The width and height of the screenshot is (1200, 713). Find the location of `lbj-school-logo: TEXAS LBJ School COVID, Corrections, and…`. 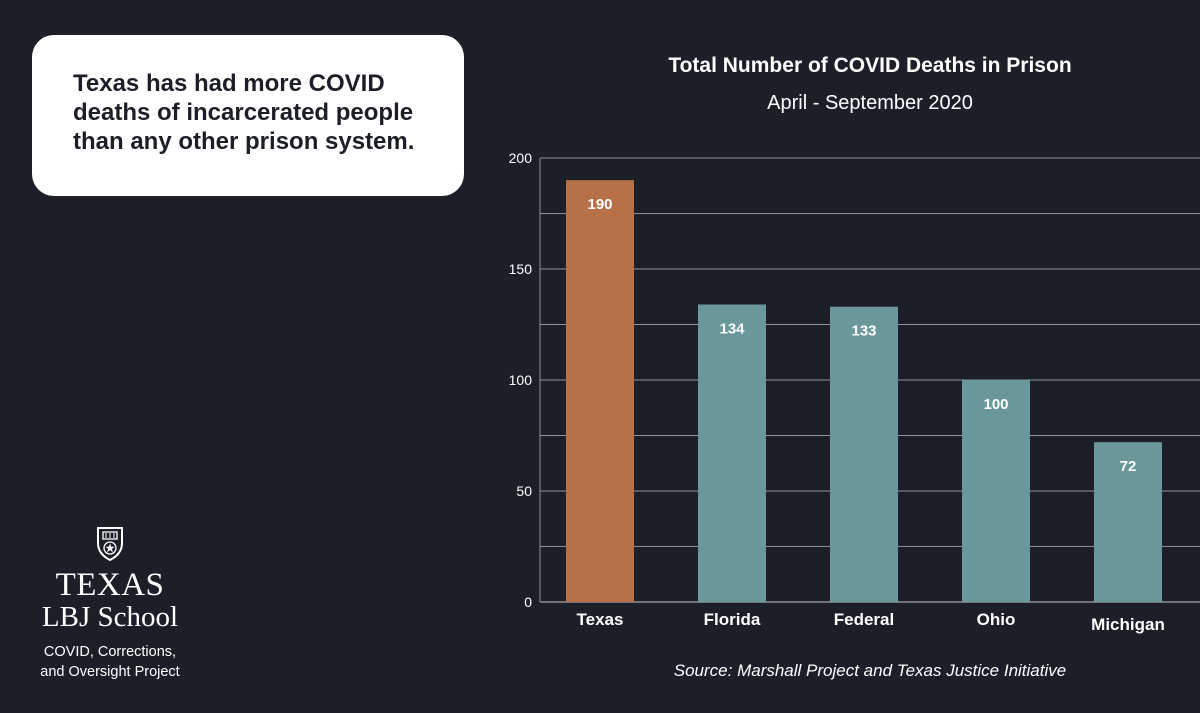

lbj-school-logo: TEXAS LBJ School COVID, Corrections, and… is located at coordinates (110, 604).